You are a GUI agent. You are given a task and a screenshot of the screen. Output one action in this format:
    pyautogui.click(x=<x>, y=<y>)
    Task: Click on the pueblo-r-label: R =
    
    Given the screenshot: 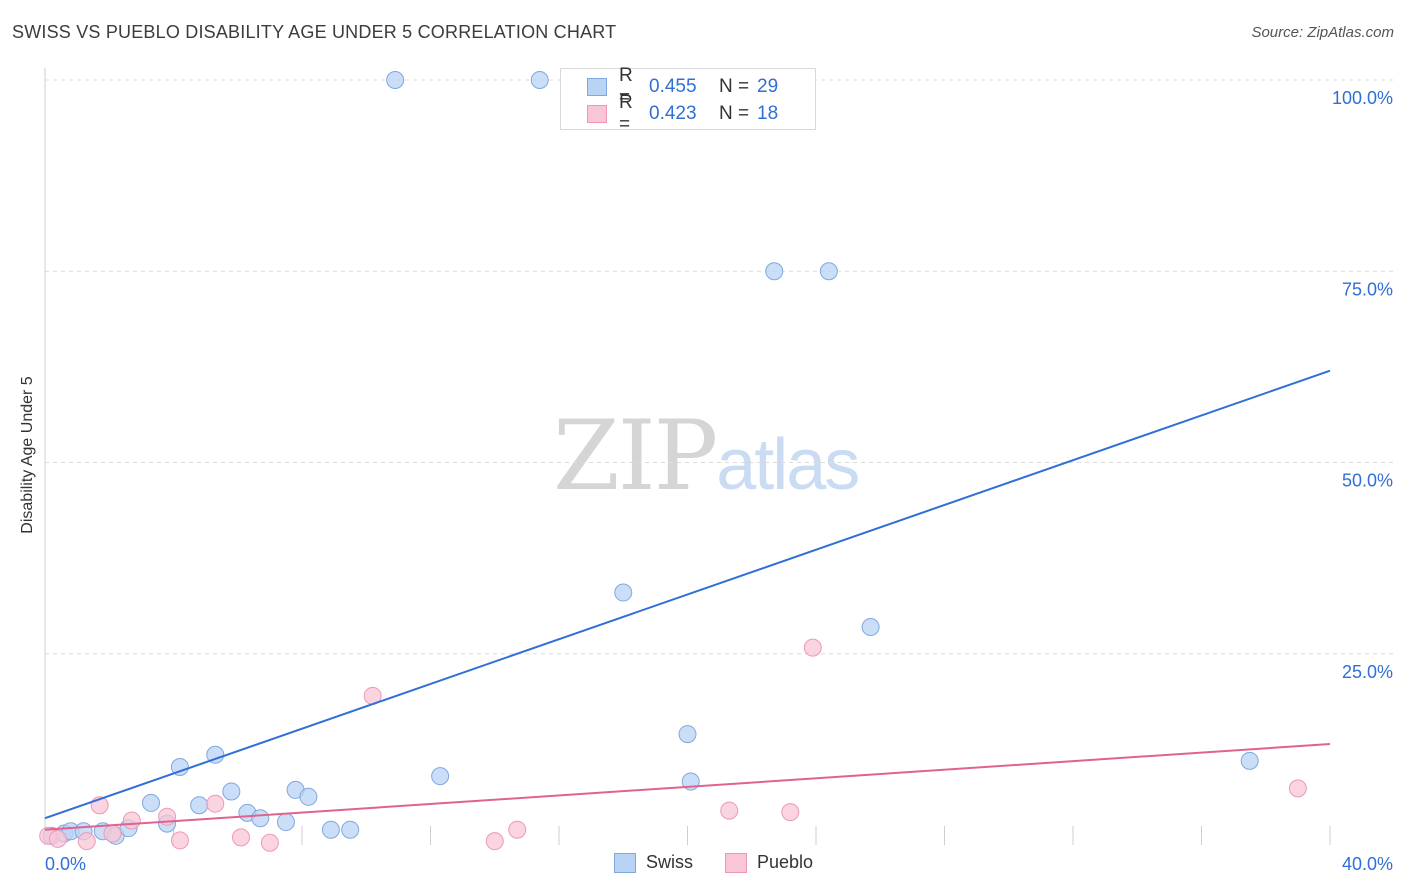 What is the action you would take?
    pyautogui.click(x=626, y=113)
    